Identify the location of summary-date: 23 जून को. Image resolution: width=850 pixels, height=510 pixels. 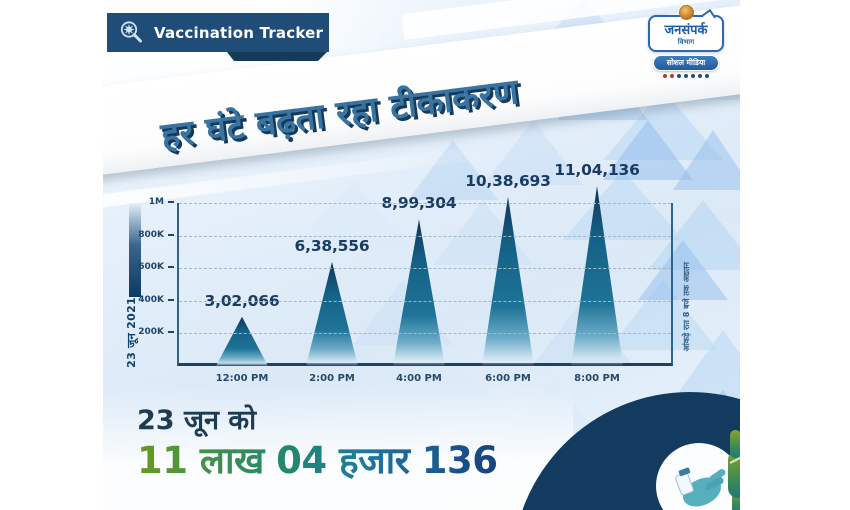
(197, 420).